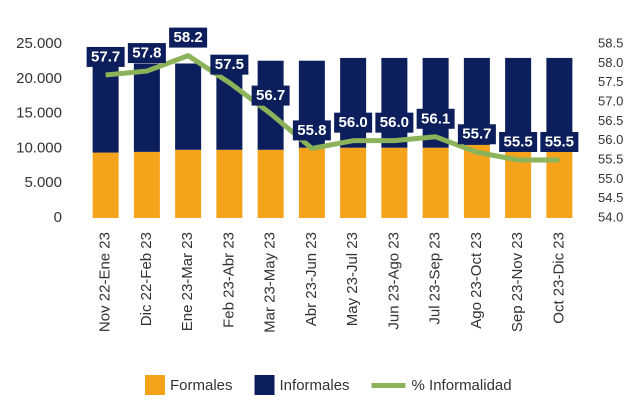 The width and height of the screenshot is (636, 400). What do you see at coordinates (187, 281) in the screenshot?
I see `x-tick-label: Ene 23-Mar 23` at bounding box center [187, 281].